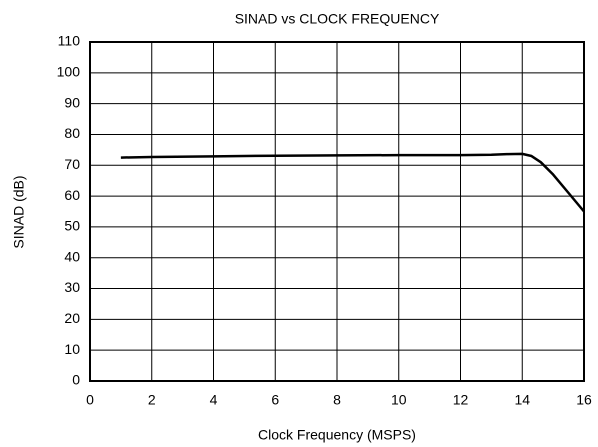  Describe the element at coordinates (76, 380) in the screenshot. I see `y-tick-label: 0` at that location.